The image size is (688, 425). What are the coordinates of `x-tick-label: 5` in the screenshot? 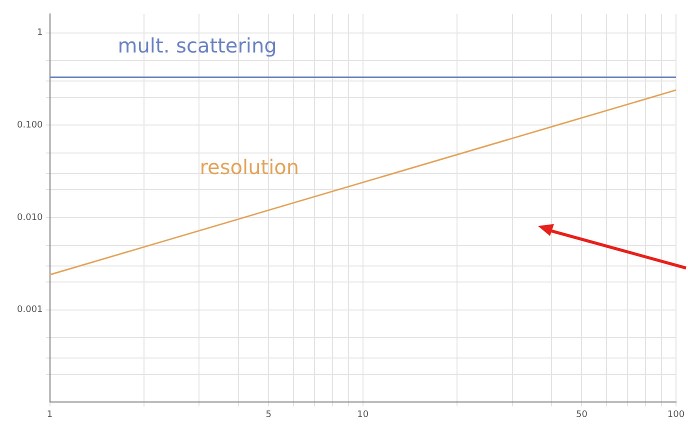 It's located at (269, 415).